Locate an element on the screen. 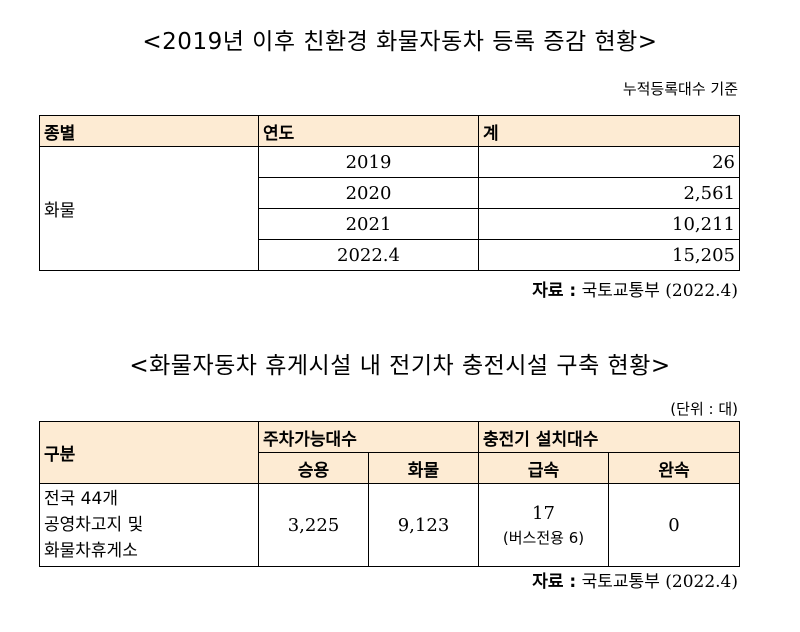 This screenshot has width=800, height=632. header-parking: 주차가능대수 is located at coordinates (368, 437).